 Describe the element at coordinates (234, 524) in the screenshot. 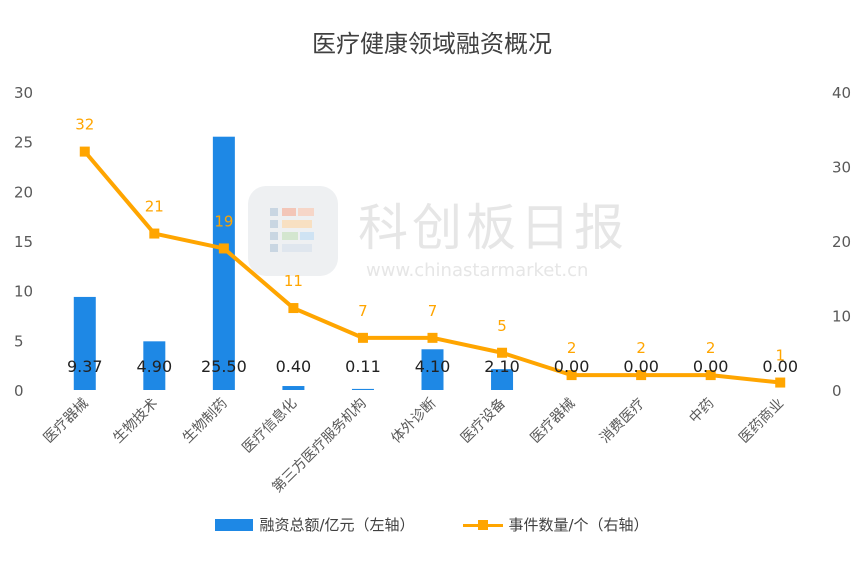

I see `legend-bar-swatch` at that location.